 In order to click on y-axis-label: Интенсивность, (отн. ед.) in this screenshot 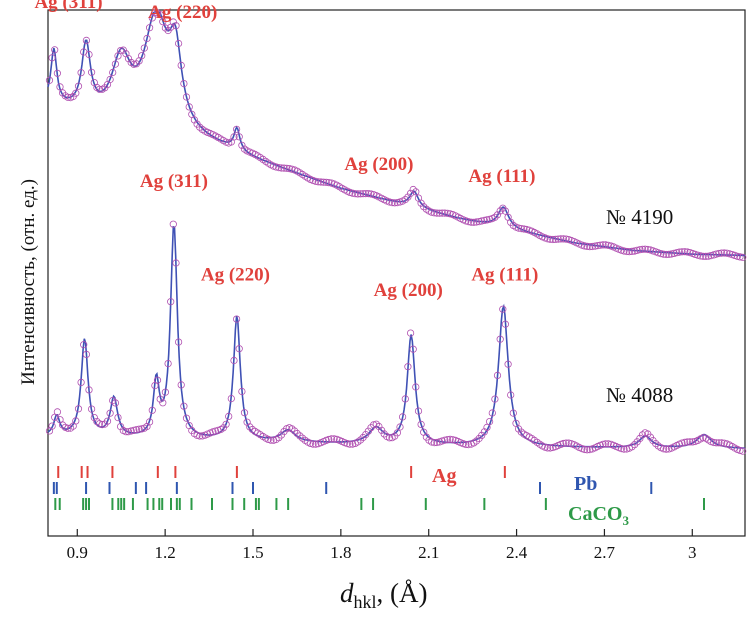, I will do `click(28, 282)`.